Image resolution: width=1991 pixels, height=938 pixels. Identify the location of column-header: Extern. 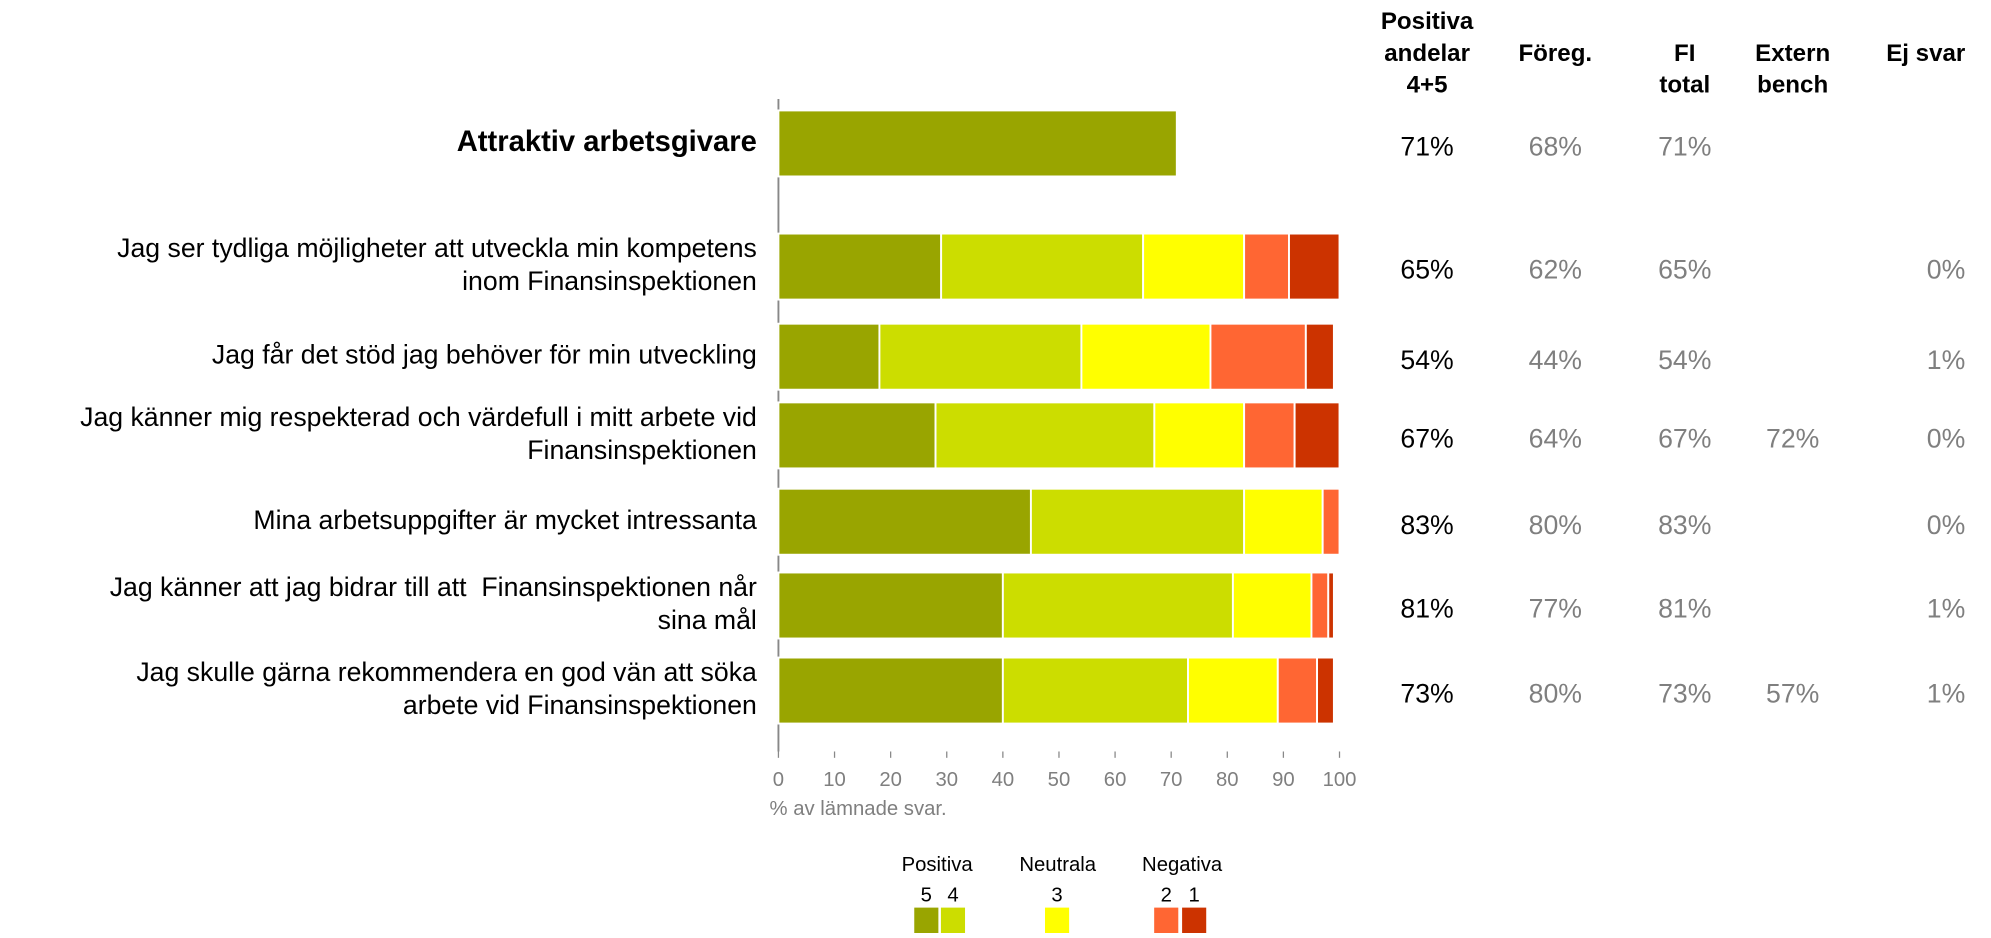
(1792, 53).